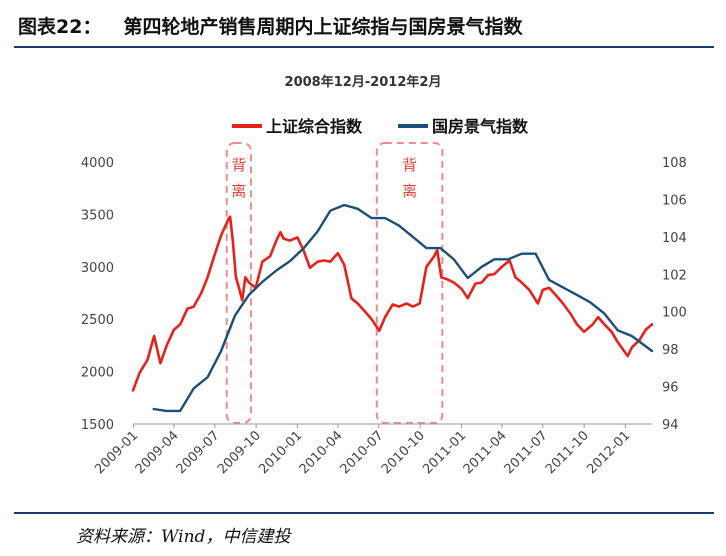 The image size is (726, 556). Describe the element at coordinates (323, 27) in the screenshot. I see `figure-title-text: 第四轮地产销售周期内上证综指与国房景气指数` at that location.